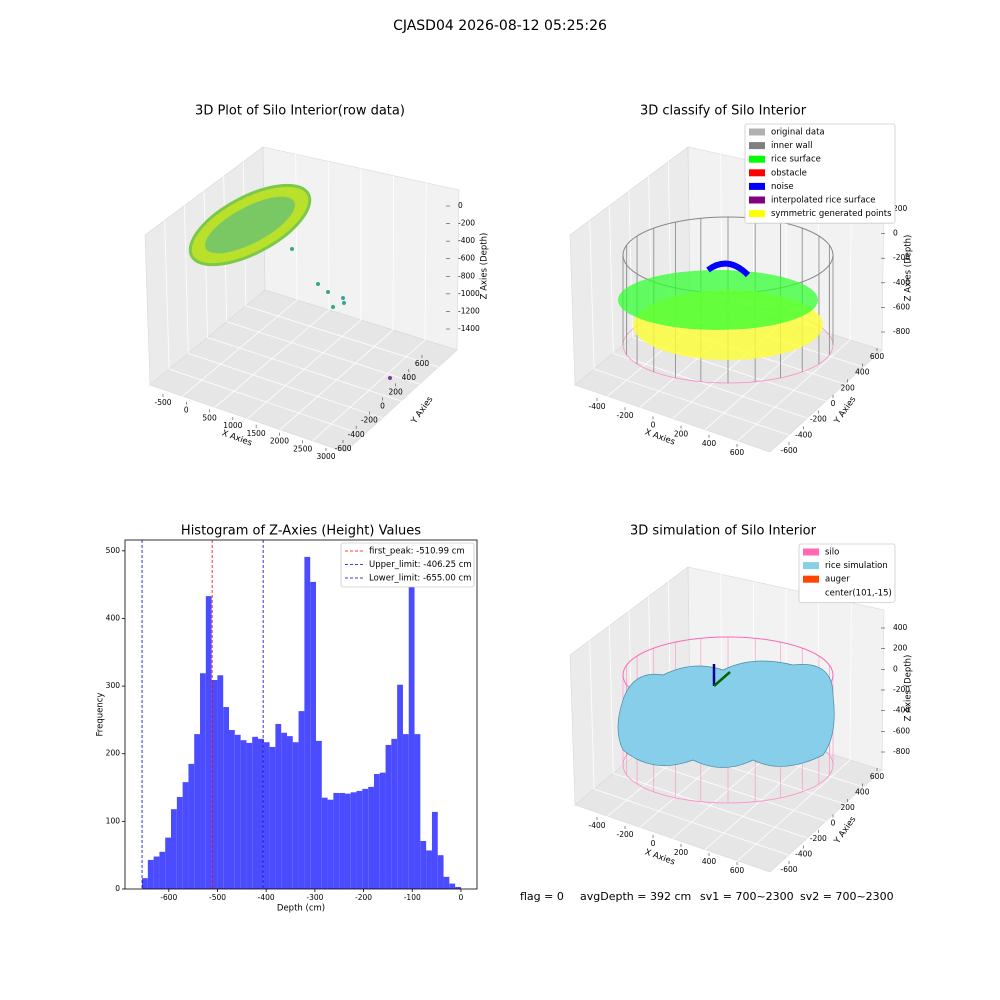  I want to click on y-tick-label: 200, so click(396, 391).